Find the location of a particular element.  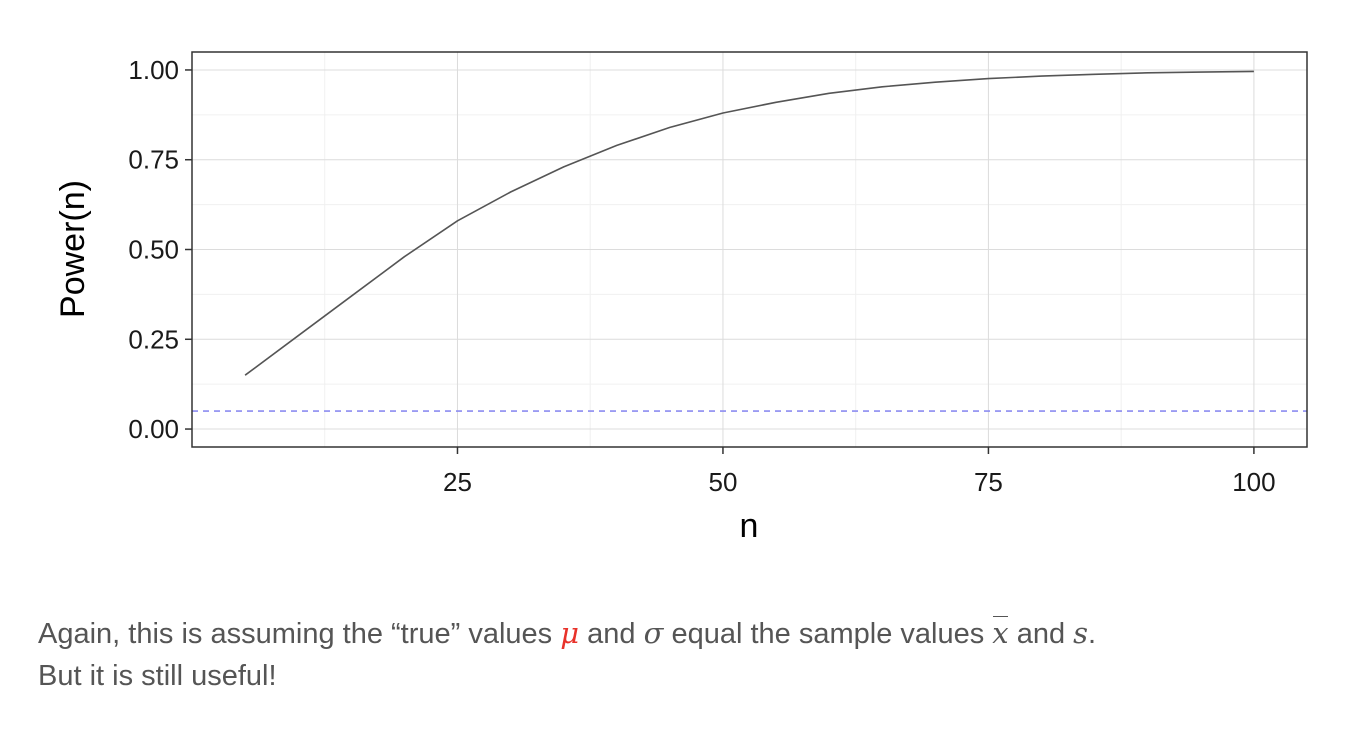

y-tick-label: 0.00 is located at coordinates (153, 429).